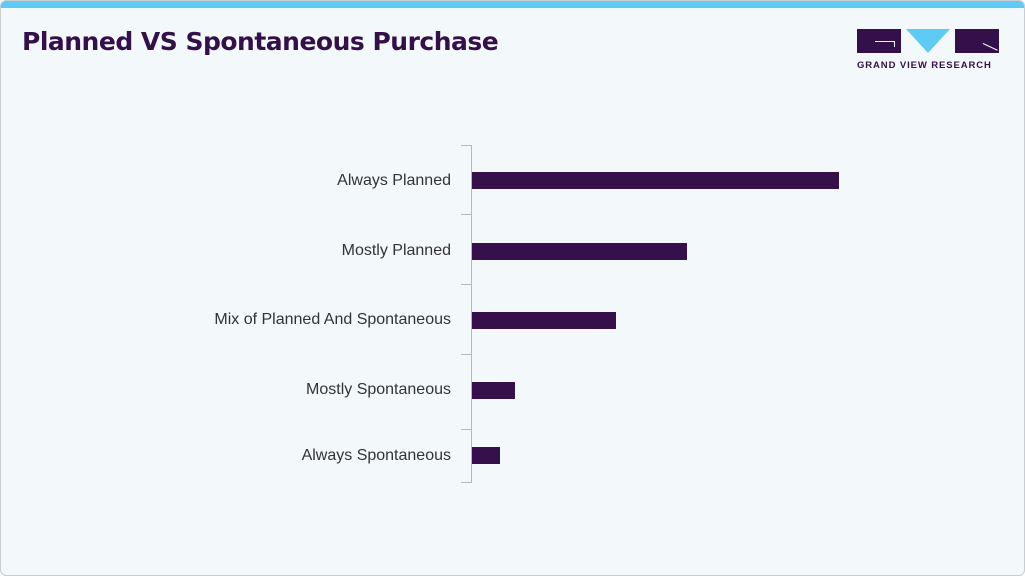  I want to click on category-label: Always Spontaneous, so click(376, 455).